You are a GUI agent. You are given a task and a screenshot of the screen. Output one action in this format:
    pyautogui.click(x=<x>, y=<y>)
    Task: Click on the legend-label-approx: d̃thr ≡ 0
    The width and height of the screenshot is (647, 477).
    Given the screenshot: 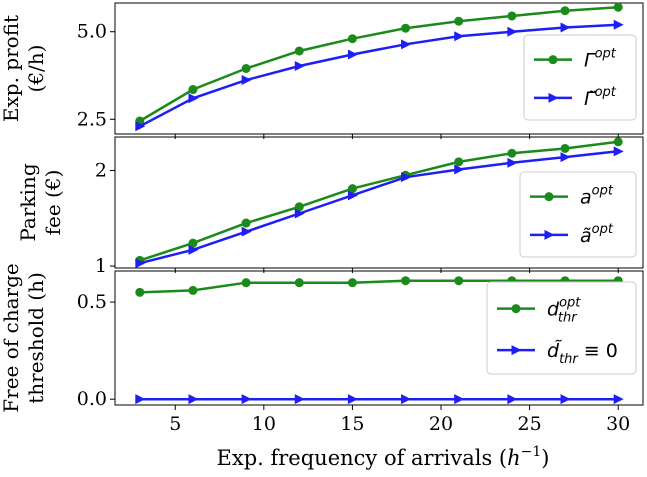 What is the action you would take?
    pyautogui.click(x=582, y=353)
    